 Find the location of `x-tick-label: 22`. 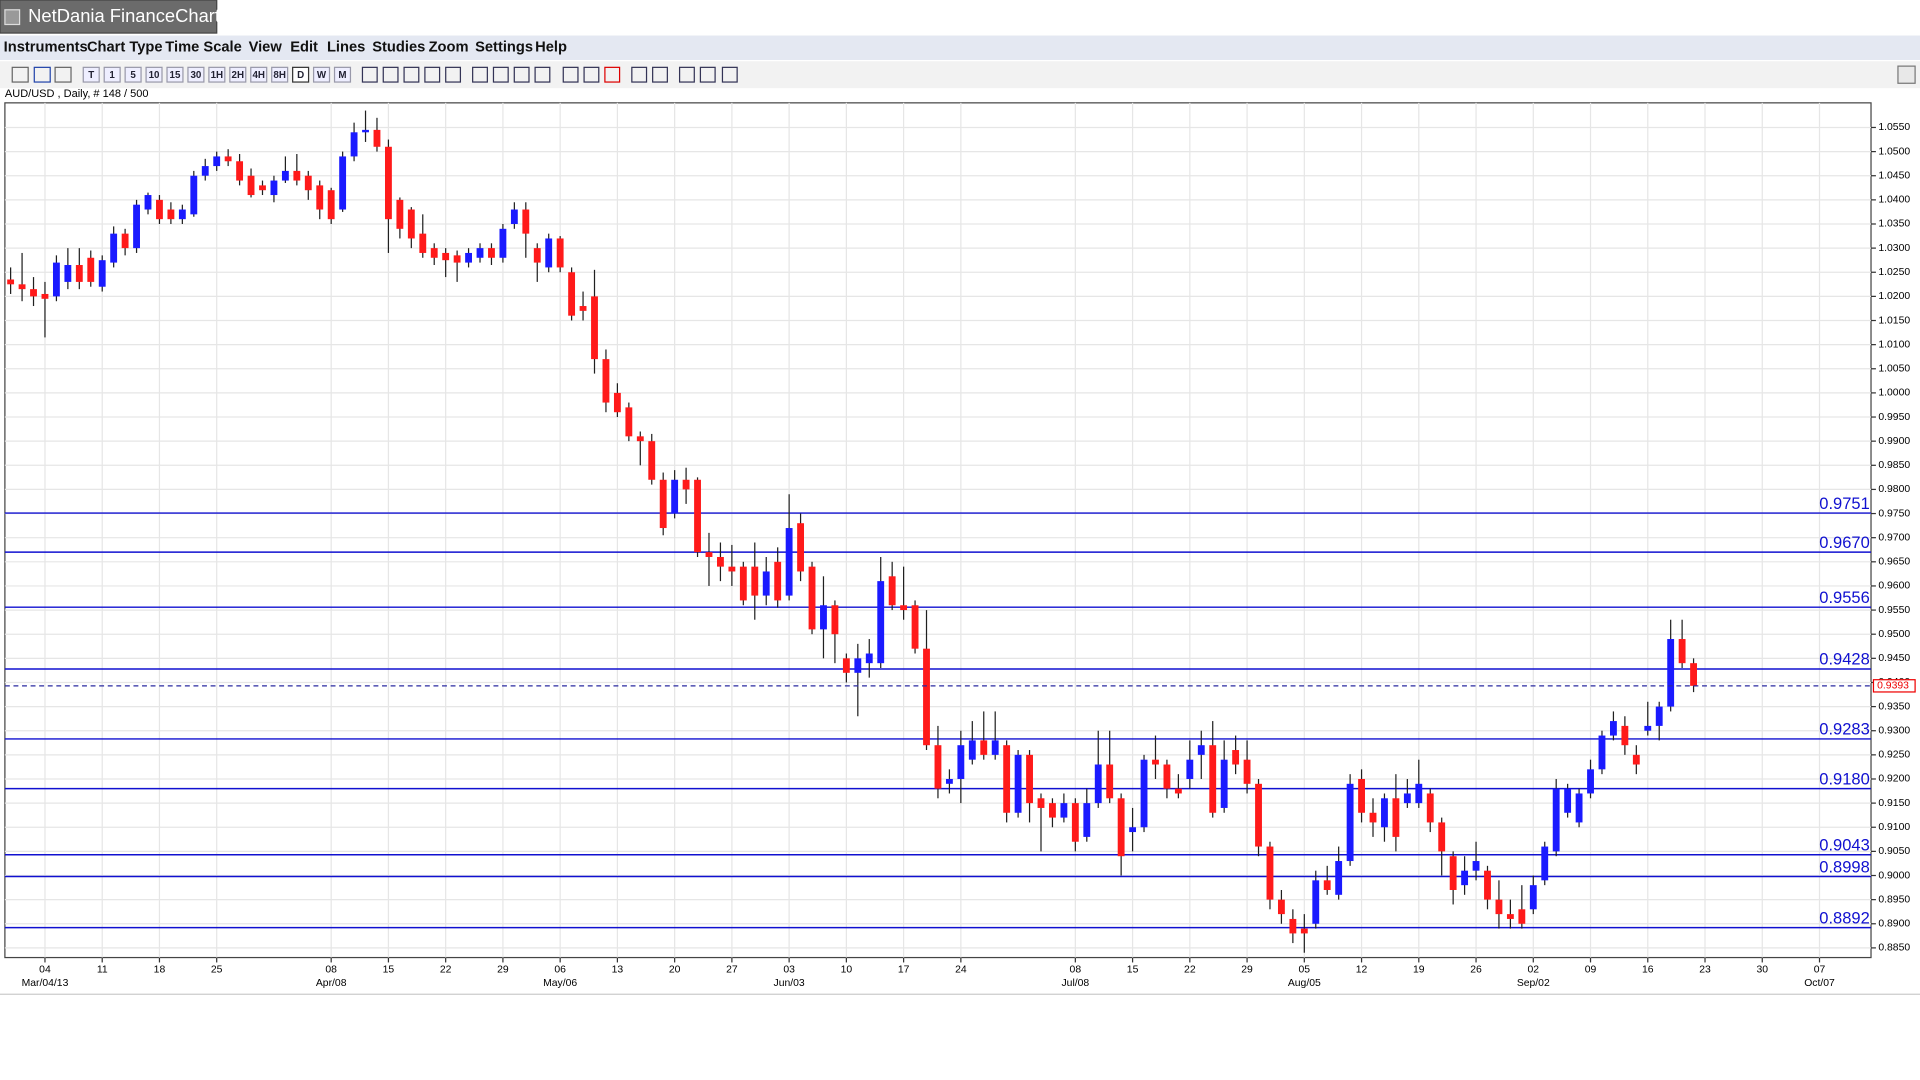

x-tick-label: 22 is located at coordinates (1190, 970).